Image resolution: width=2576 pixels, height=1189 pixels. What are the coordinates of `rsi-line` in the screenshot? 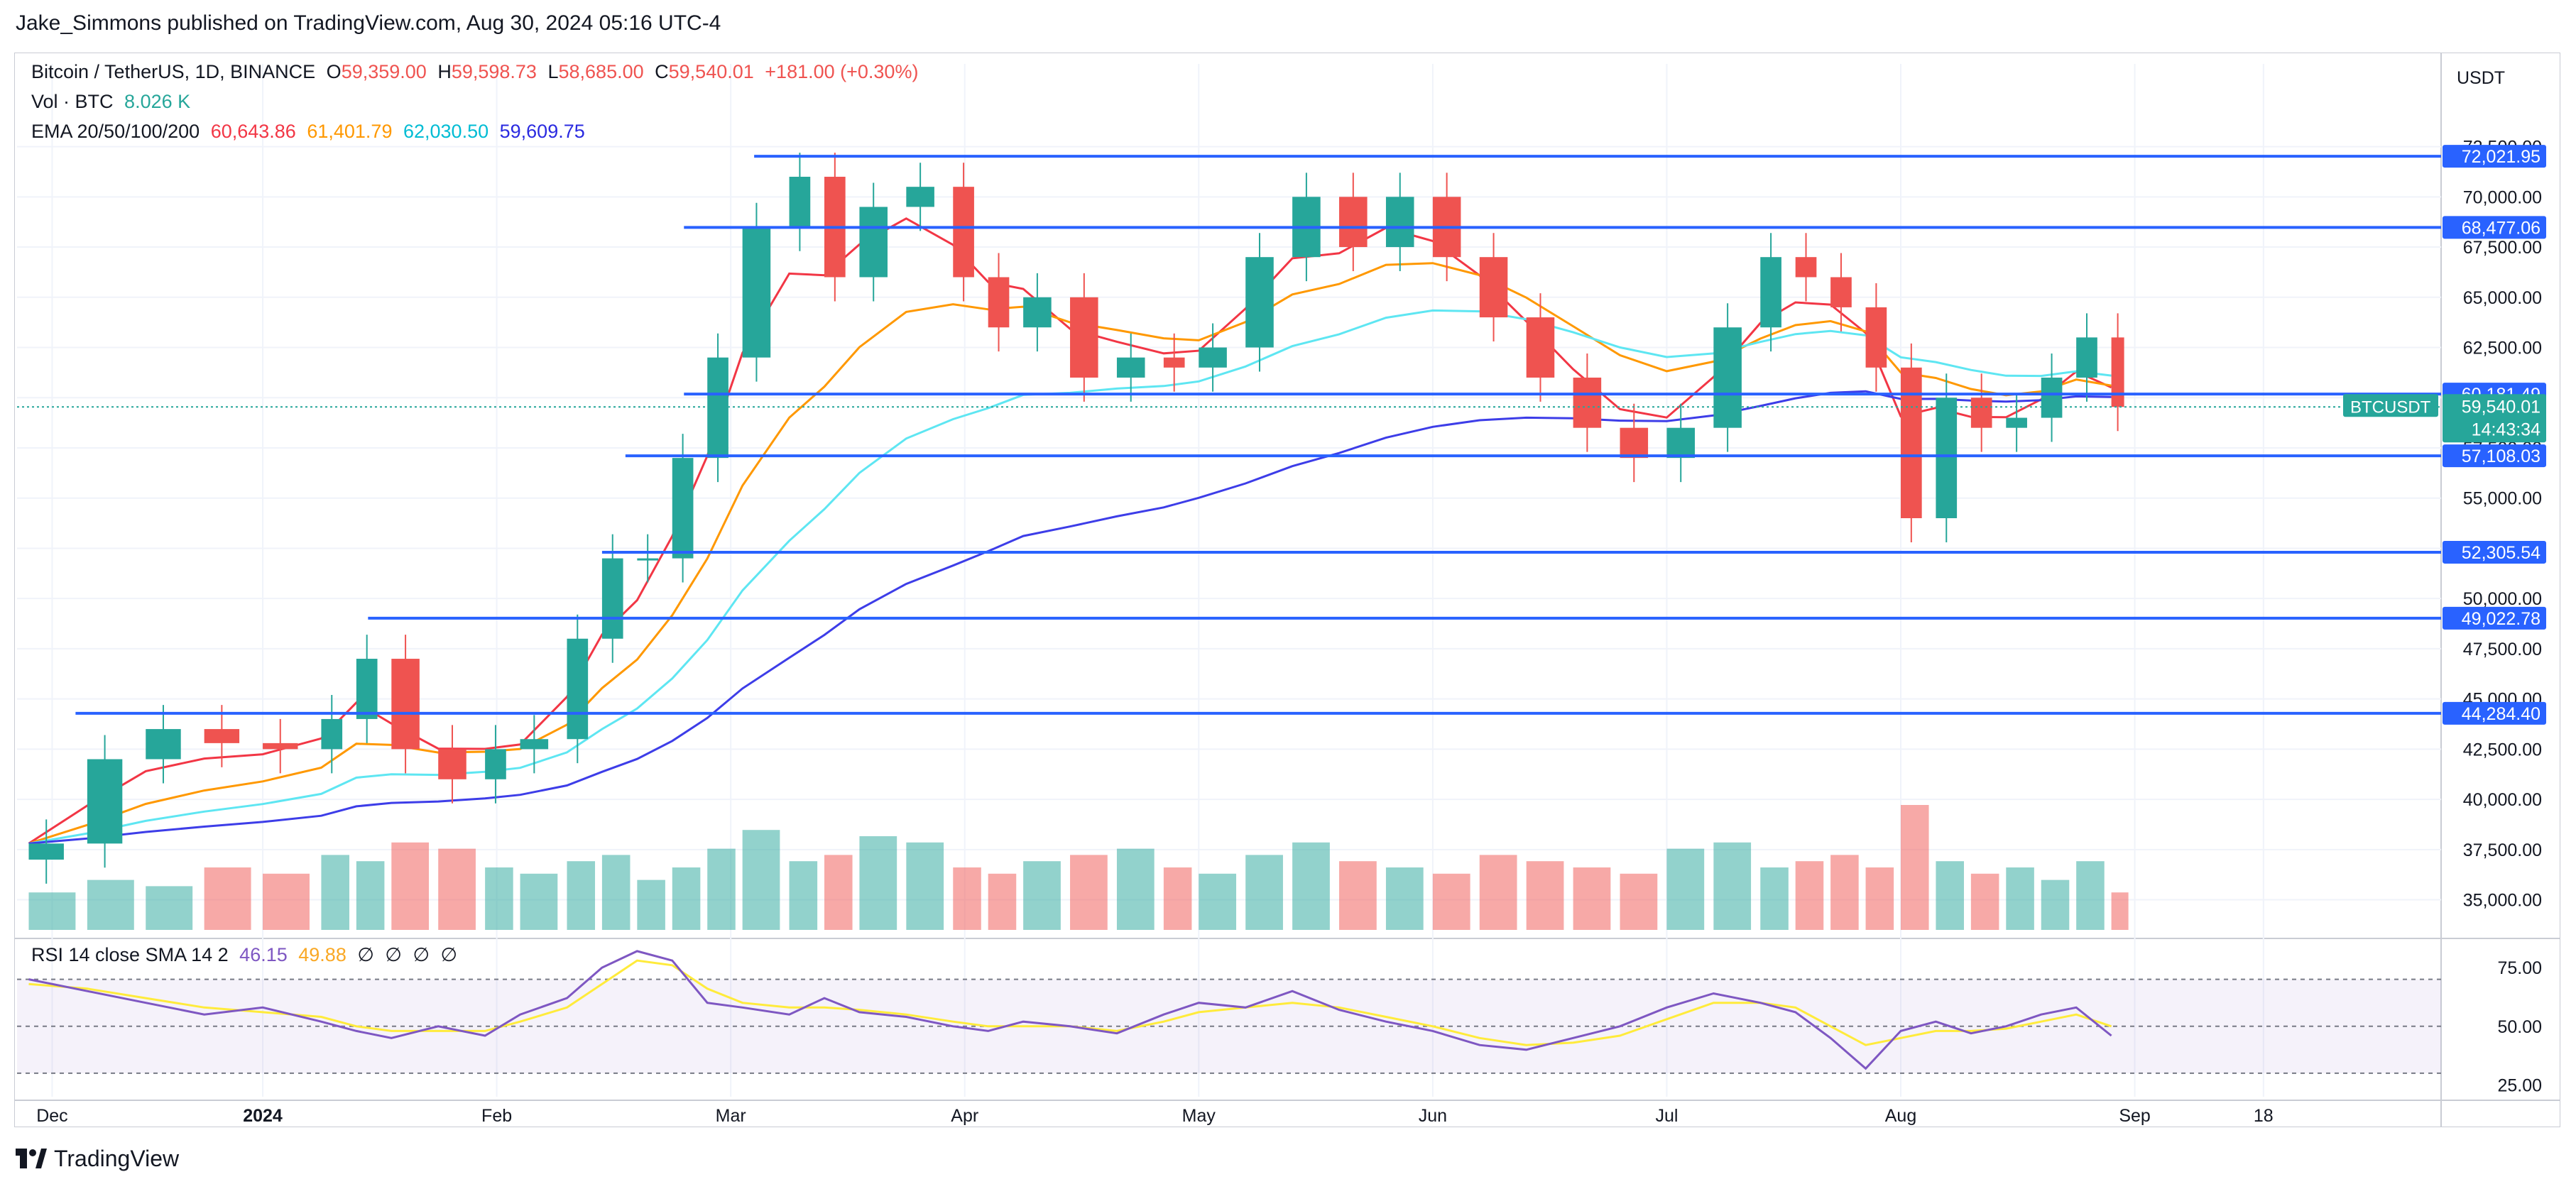 It's located at (1070, 1010).